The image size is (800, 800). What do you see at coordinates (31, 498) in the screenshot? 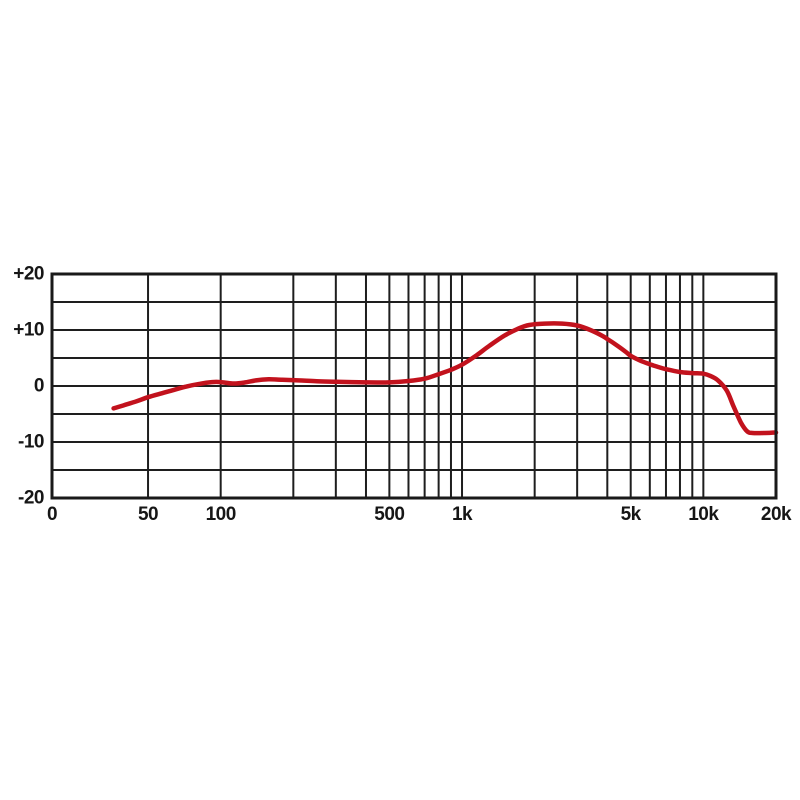
I see `y-tick-label: -20` at bounding box center [31, 498].